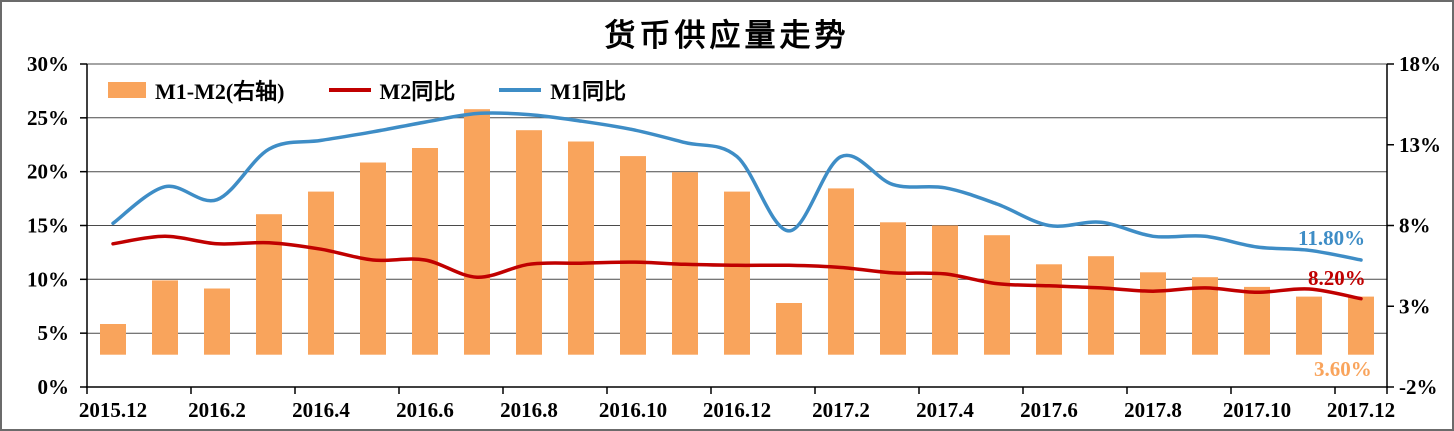  I want to click on right-axis-tick-label: 13%, so click(1420, 145).